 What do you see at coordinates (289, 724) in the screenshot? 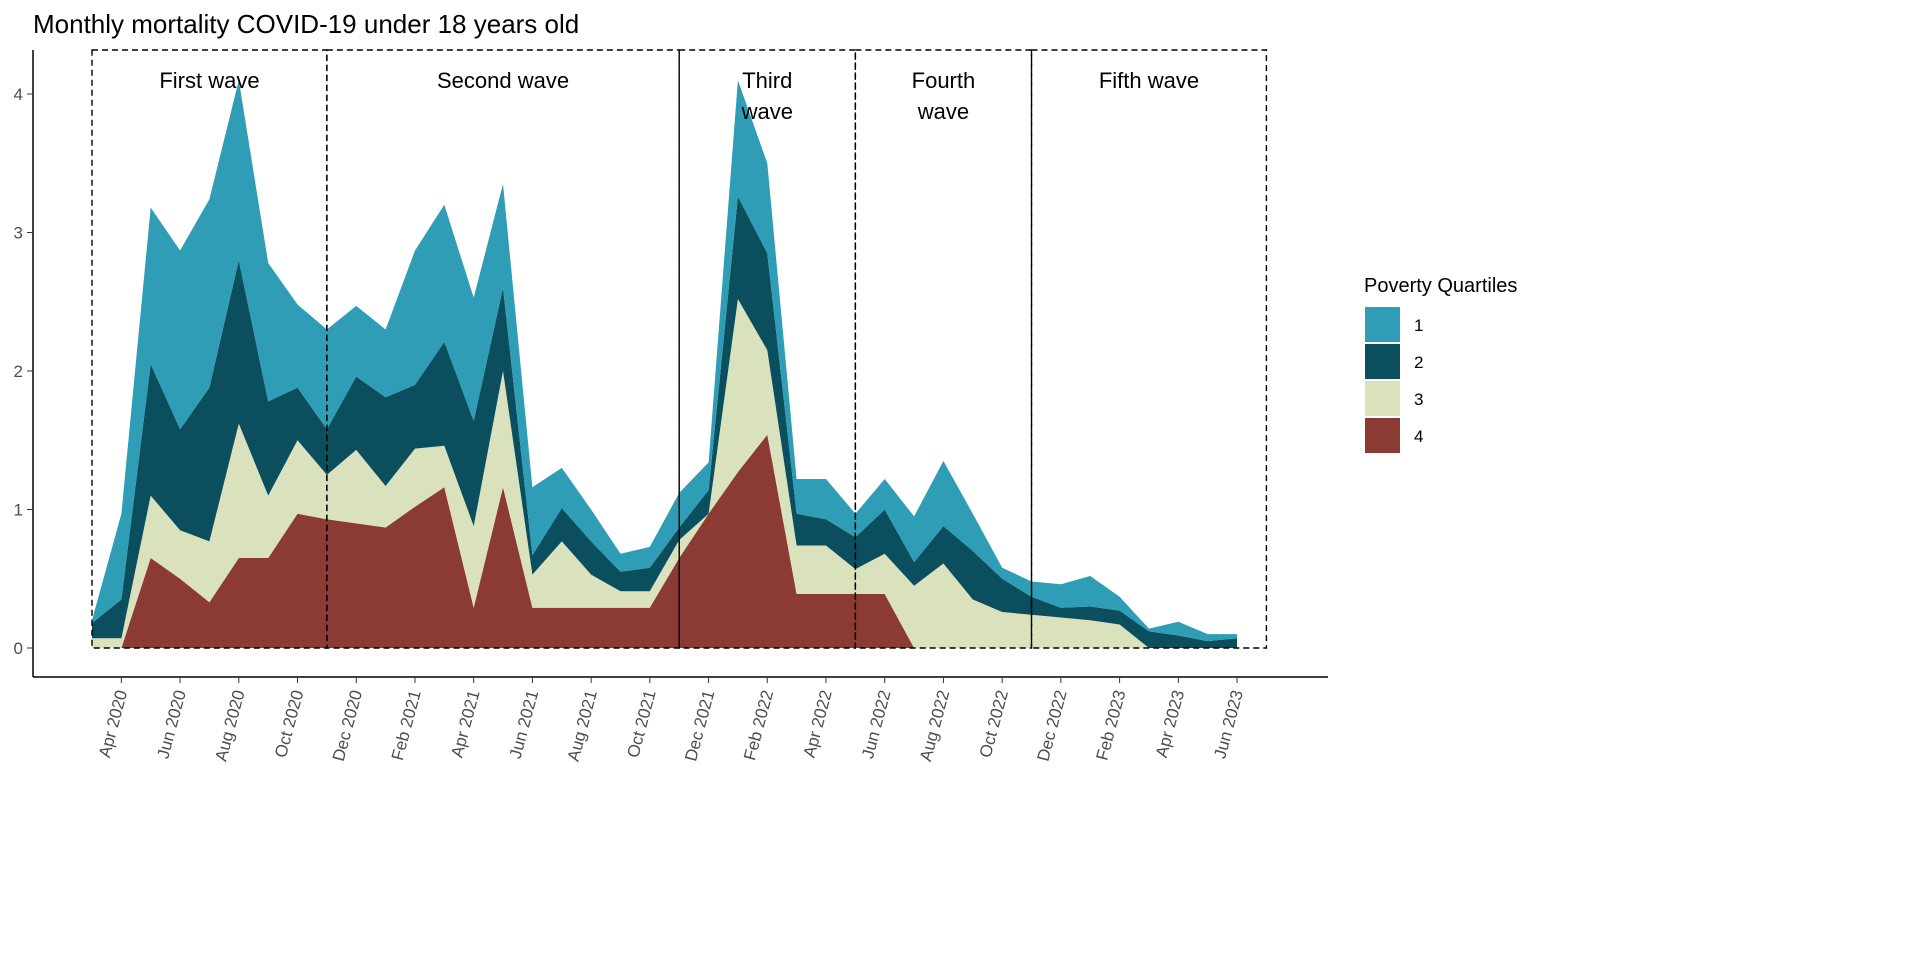
I see `x-tick-label: Oct 2020` at bounding box center [289, 724].